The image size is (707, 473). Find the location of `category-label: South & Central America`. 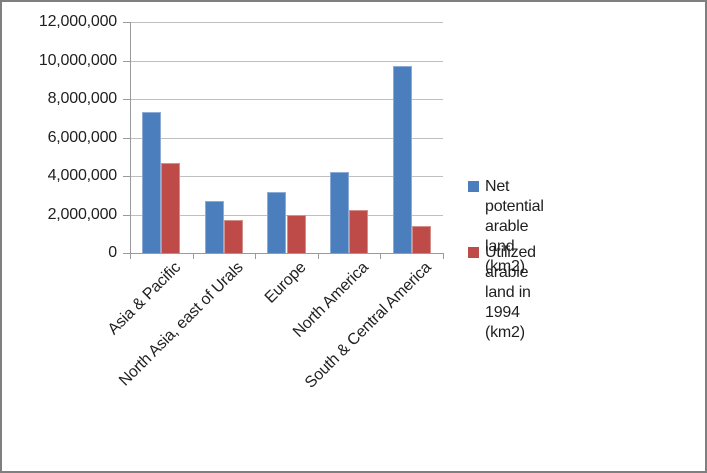

category-label: South & Central America is located at coordinates (368, 325).